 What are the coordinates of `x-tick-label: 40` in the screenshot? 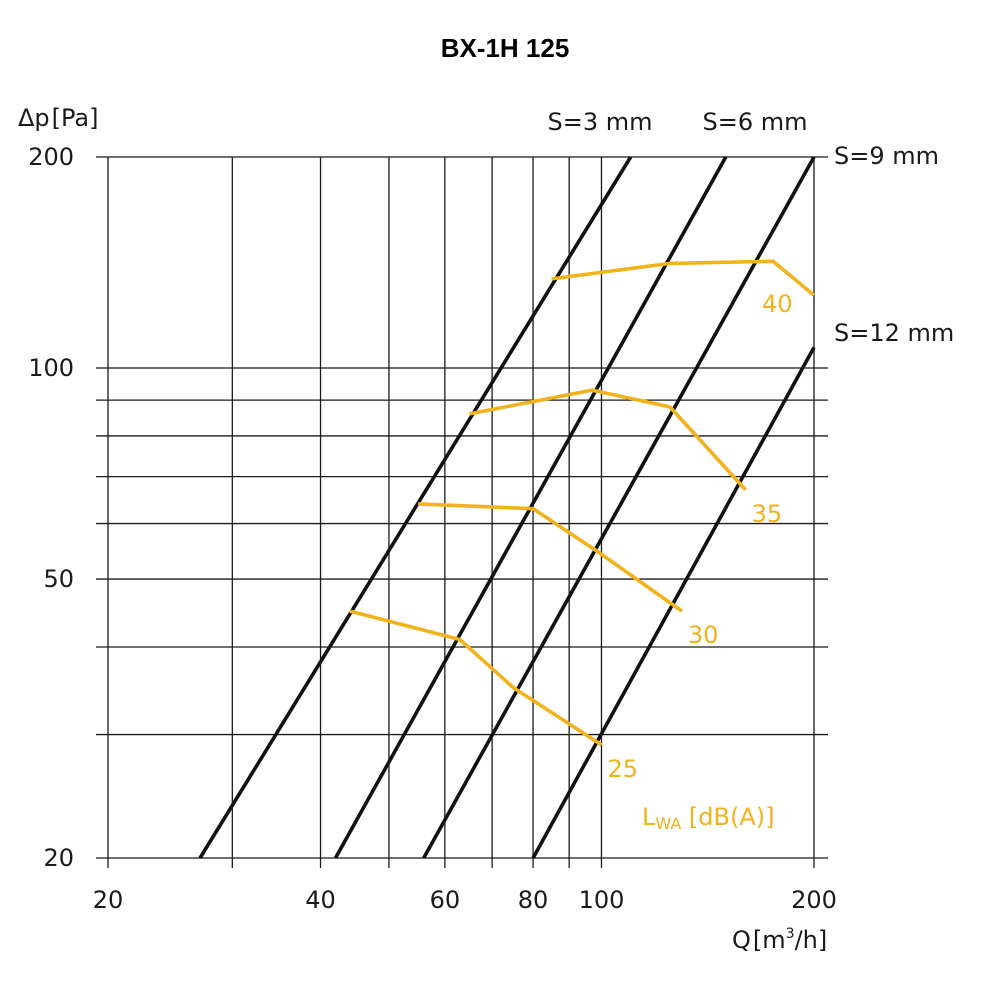 It's located at (320, 900).